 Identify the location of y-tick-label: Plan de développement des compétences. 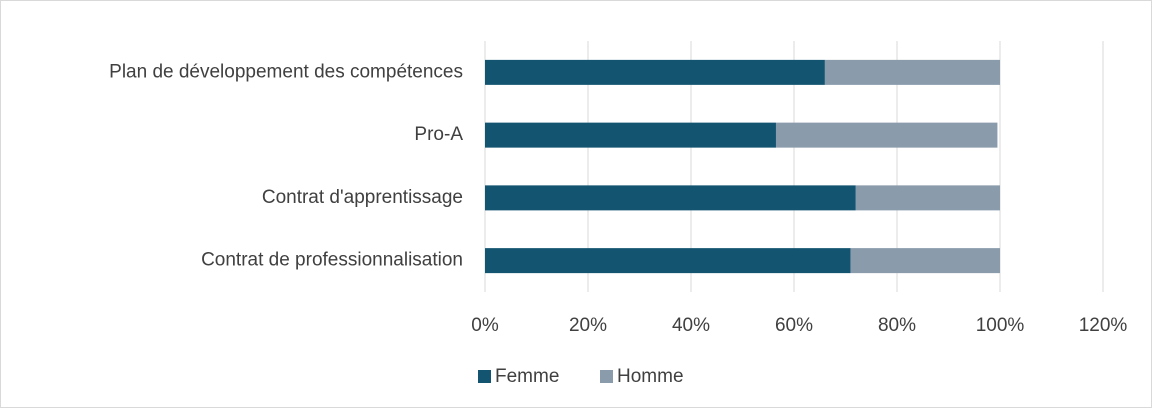
(286, 71).